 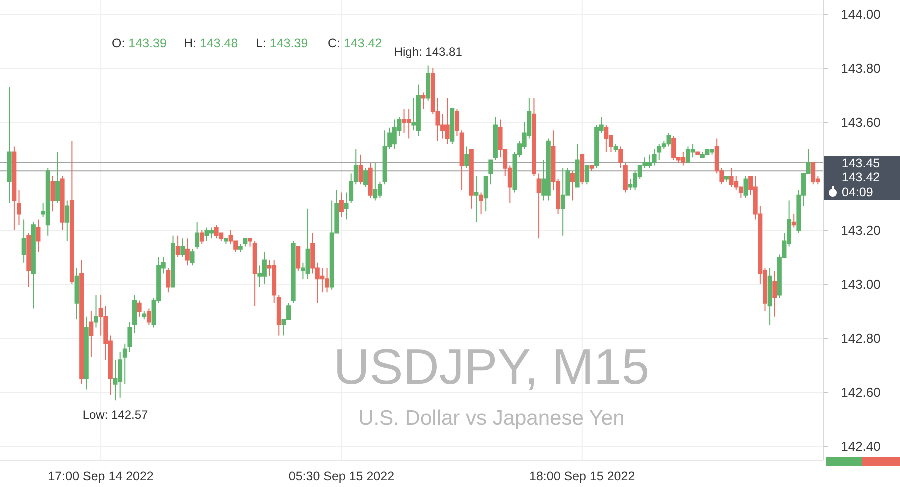 What do you see at coordinates (428, 52) in the screenshot?
I see `annotation: High: 143.81` at bounding box center [428, 52].